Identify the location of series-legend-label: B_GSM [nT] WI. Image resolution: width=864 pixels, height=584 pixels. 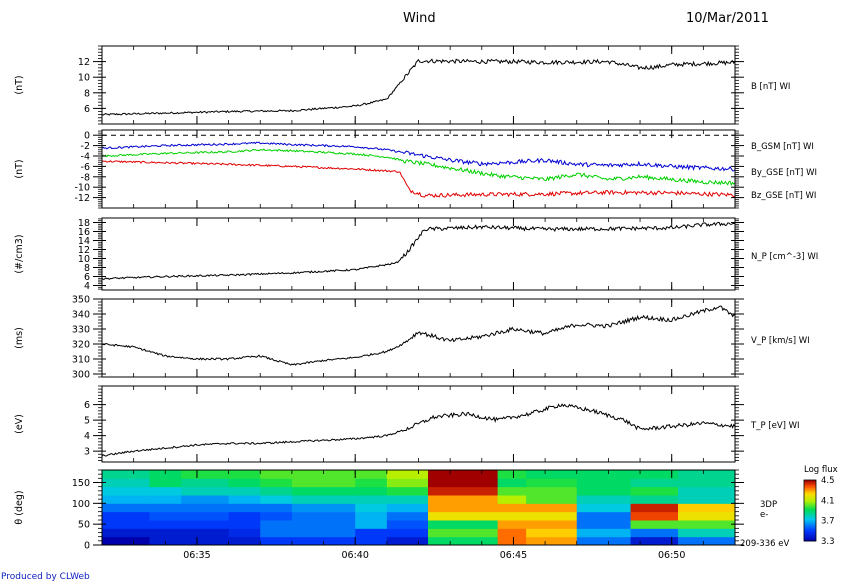
(782, 147).